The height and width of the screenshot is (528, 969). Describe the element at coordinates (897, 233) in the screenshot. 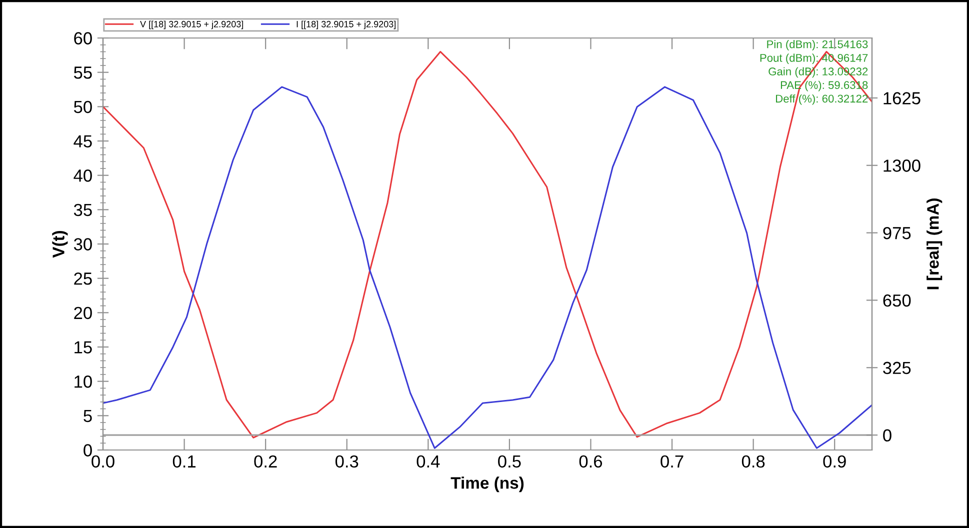

I see `y2-tick-label: 975` at that location.